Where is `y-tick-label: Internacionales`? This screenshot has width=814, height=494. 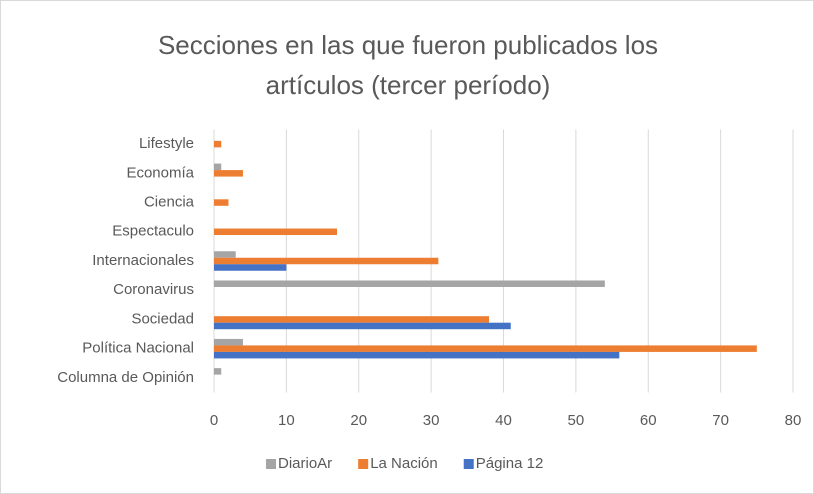 y-tick-label: Internacionales is located at coordinates (143, 260).